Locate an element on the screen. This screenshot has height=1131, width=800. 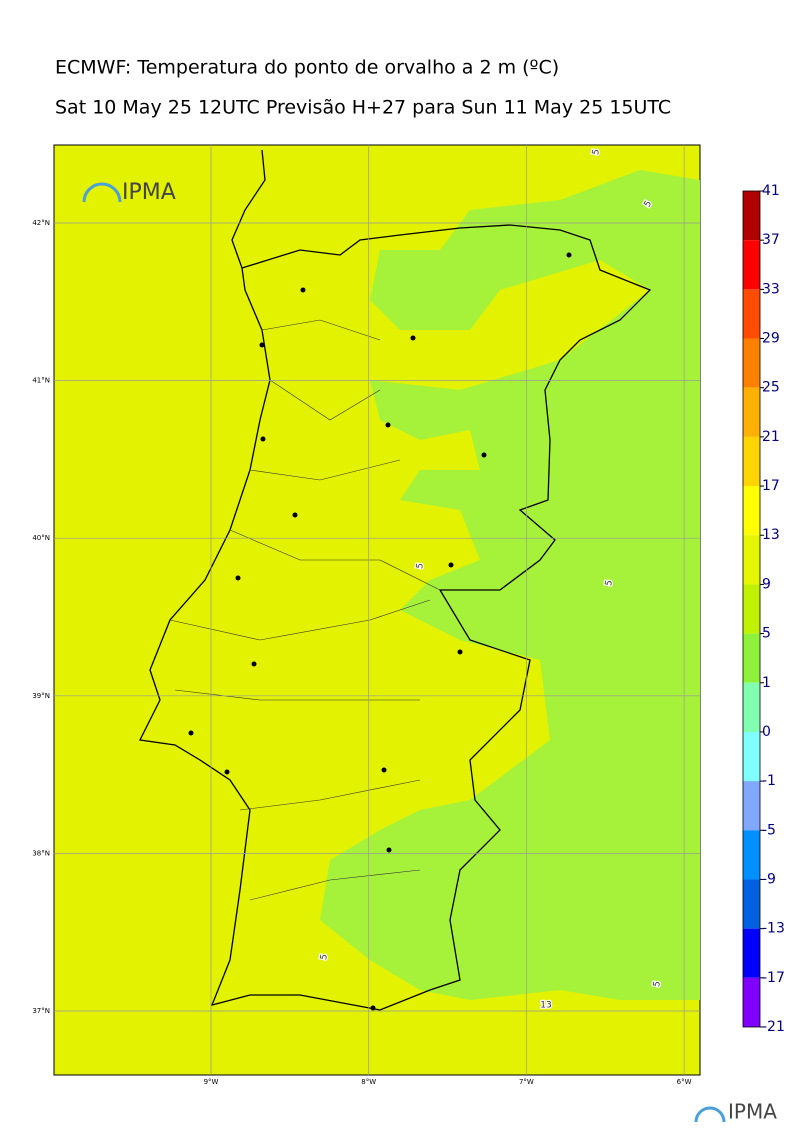
colorbar-label: 25 is located at coordinates (771, 388).